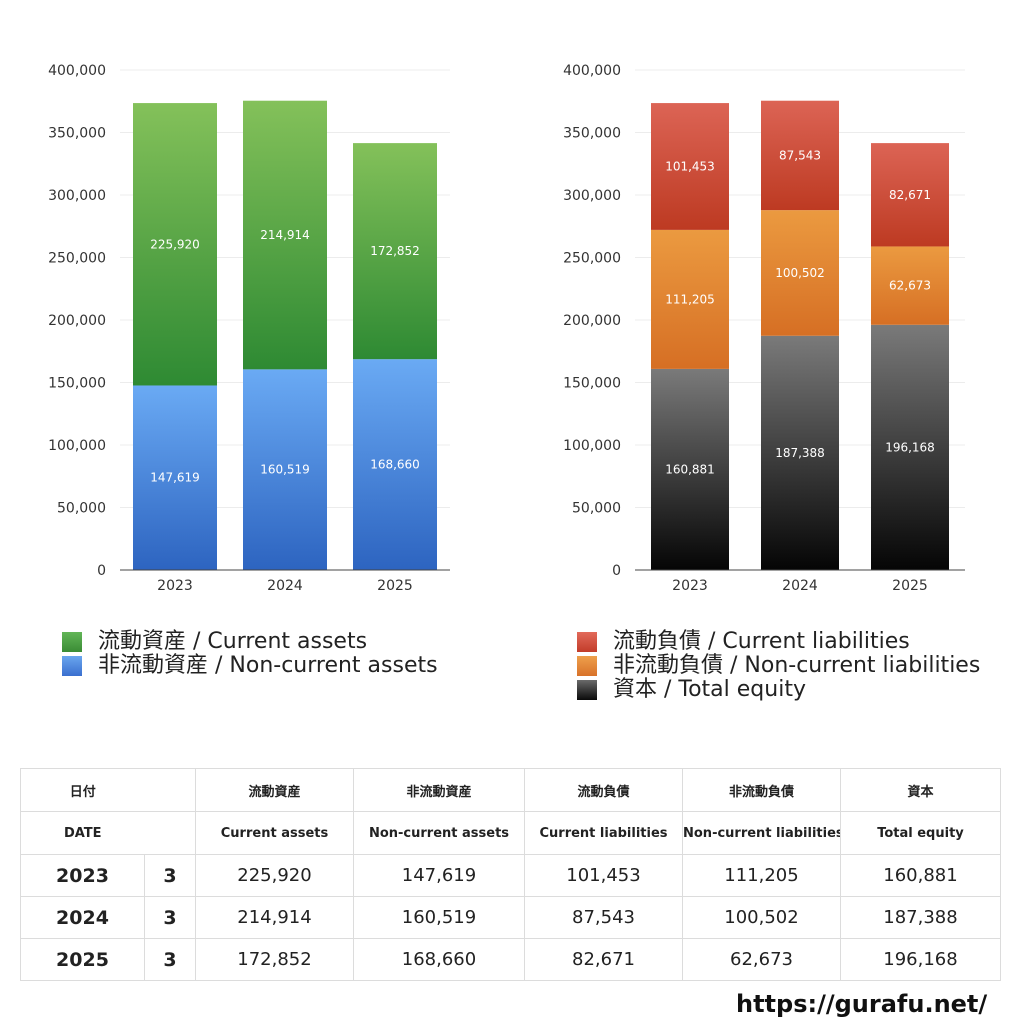 The image size is (1024, 1024). What do you see at coordinates (709, 689) in the screenshot?
I see `legend-label: 資本 / Total equity` at bounding box center [709, 689].